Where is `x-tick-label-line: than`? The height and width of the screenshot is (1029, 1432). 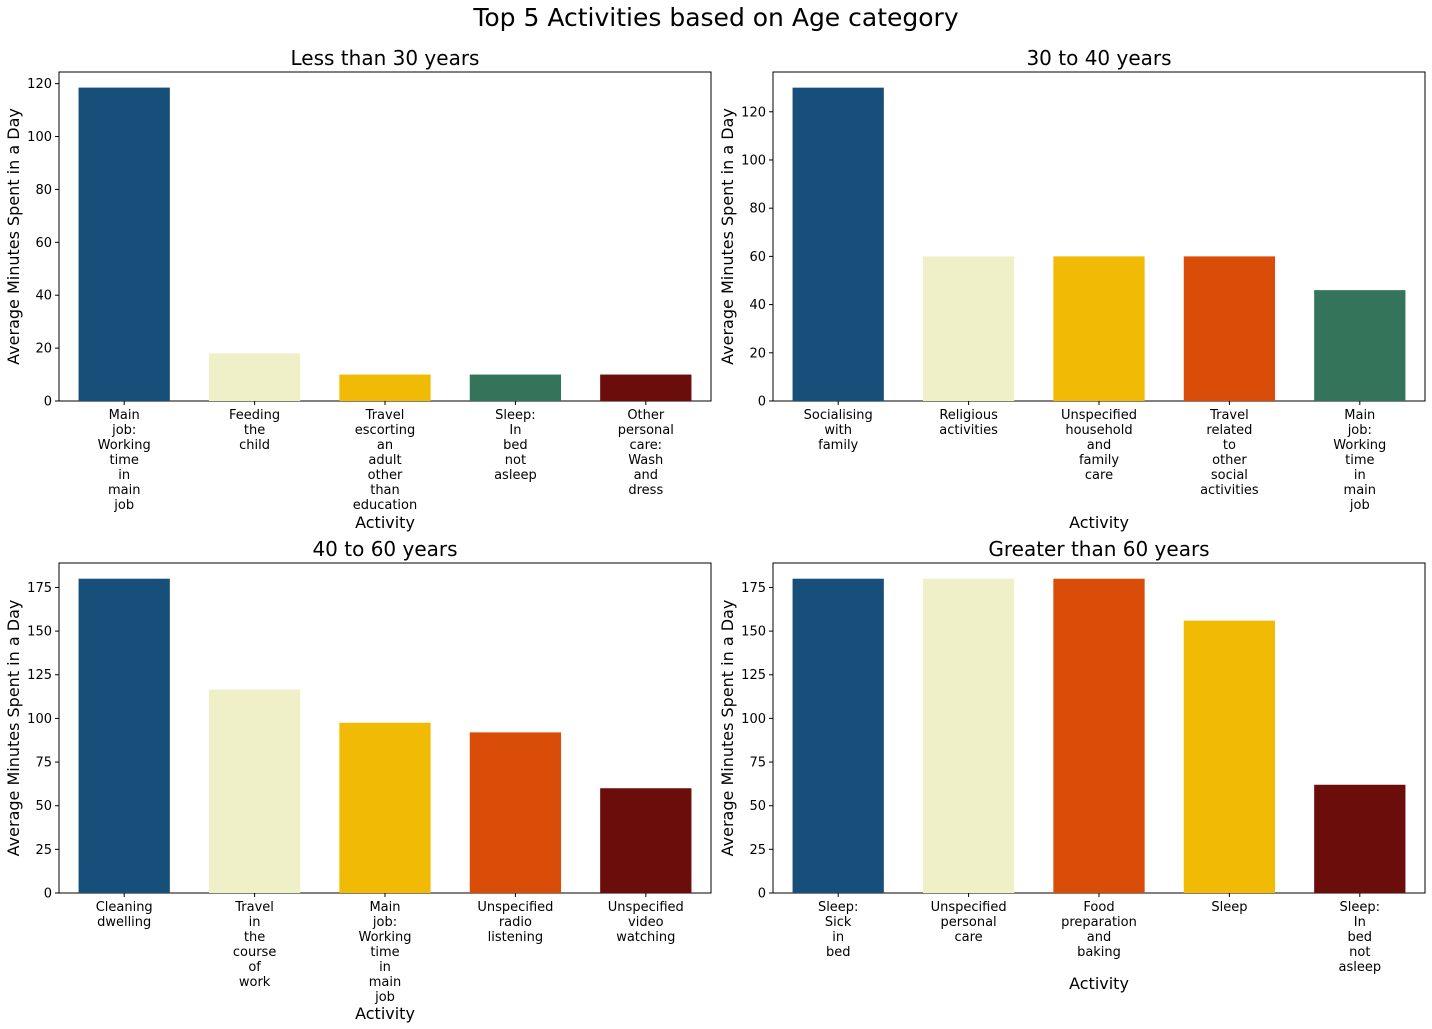 x-tick-label-line: than is located at coordinates (385, 490).